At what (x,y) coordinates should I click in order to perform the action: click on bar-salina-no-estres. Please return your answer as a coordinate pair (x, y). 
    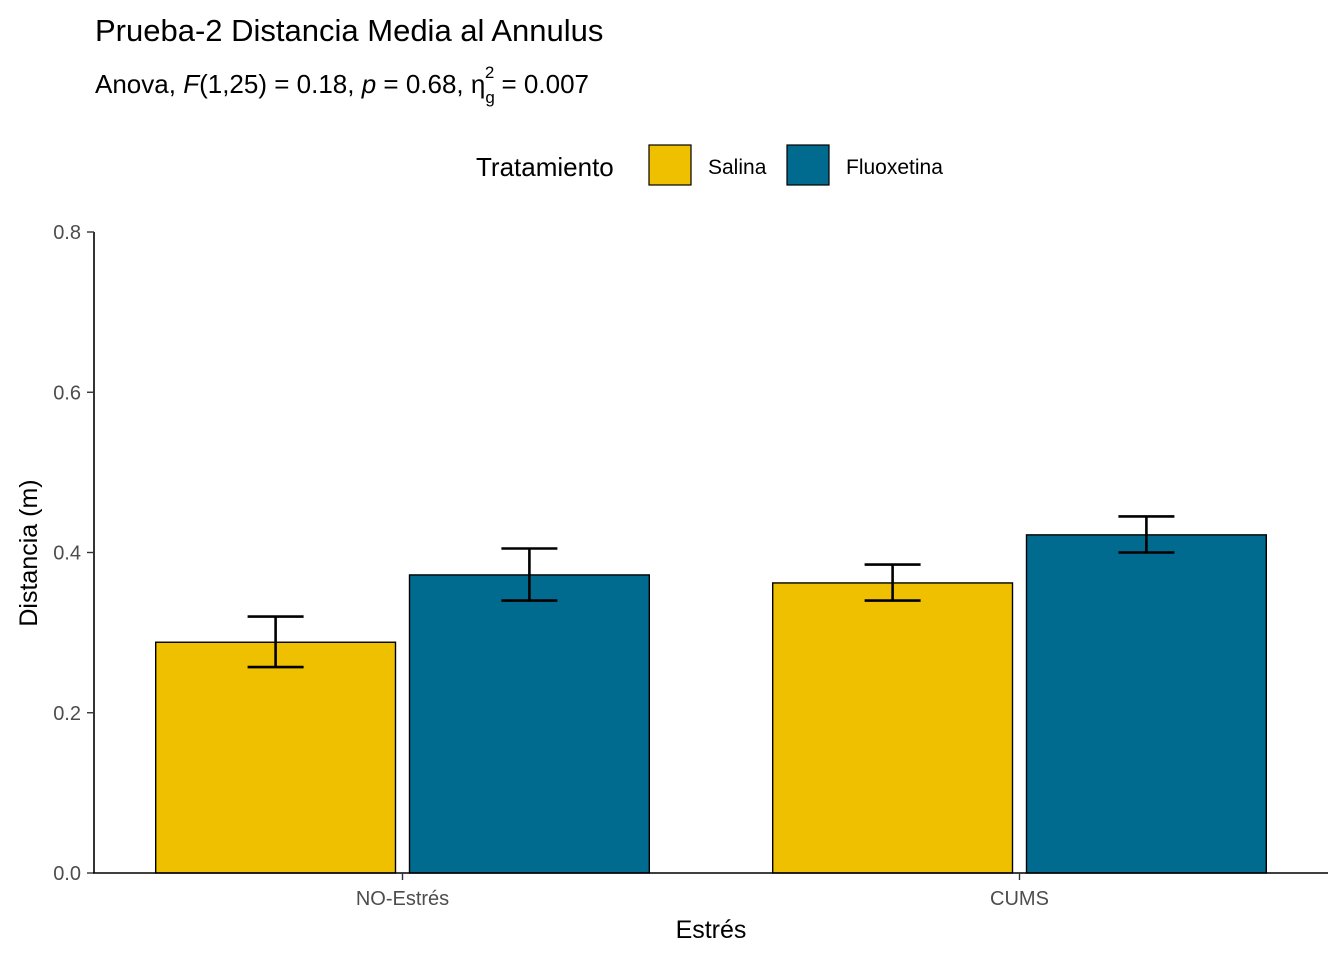
    Looking at the image, I should click on (275, 757).